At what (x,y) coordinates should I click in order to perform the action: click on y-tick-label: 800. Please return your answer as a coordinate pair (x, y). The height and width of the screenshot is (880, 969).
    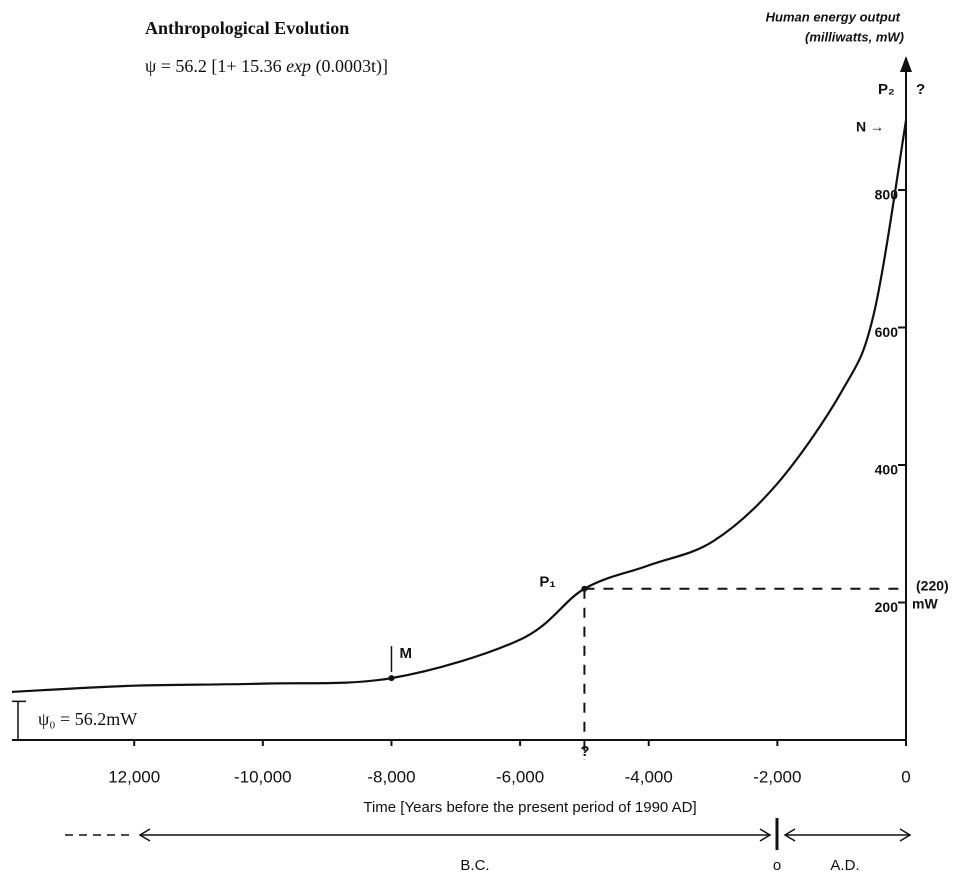
    Looking at the image, I should click on (887, 195).